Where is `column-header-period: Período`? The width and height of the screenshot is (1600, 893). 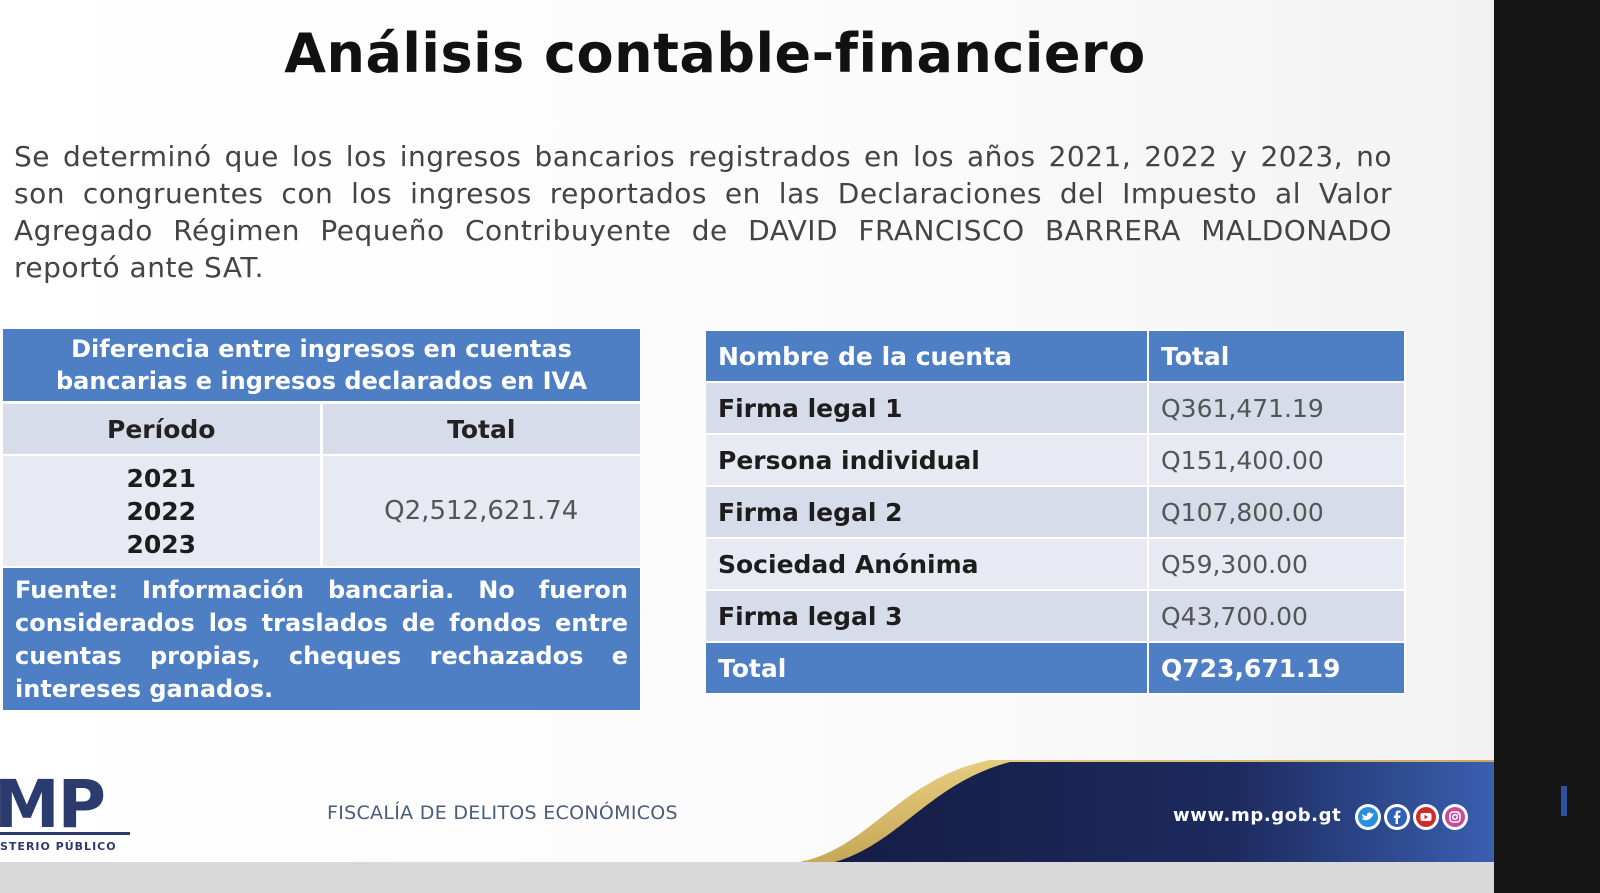 column-header-period: Período is located at coordinates (163, 428).